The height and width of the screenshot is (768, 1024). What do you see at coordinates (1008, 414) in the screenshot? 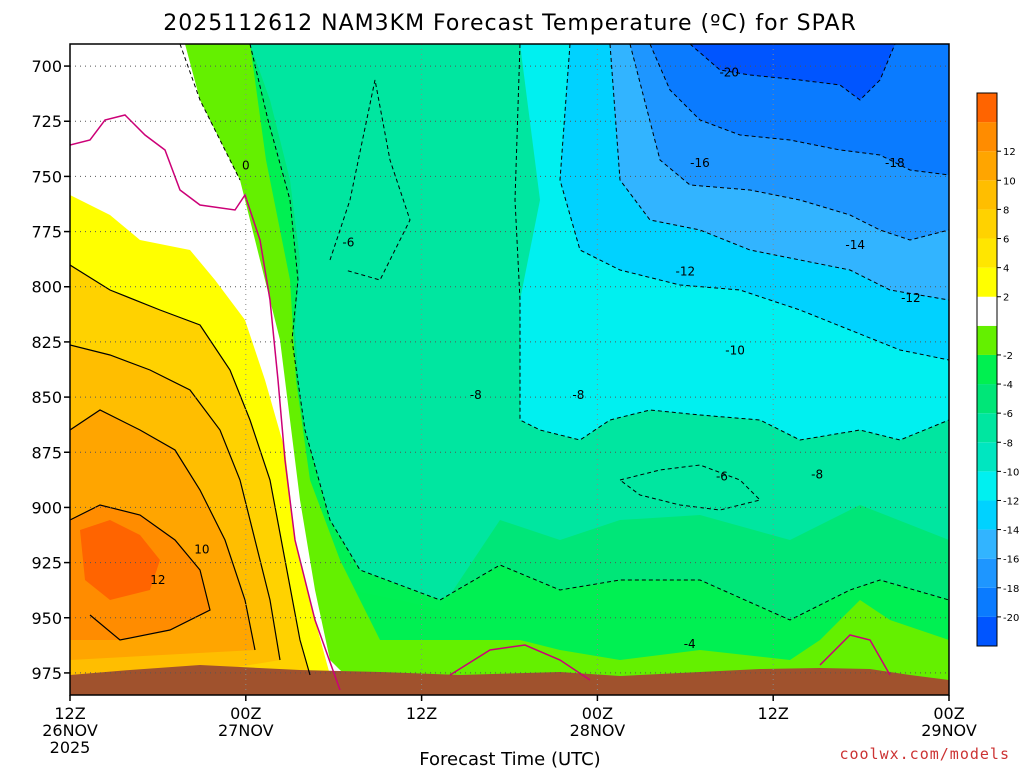
I see `colorbar-label: -6` at bounding box center [1008, 414].